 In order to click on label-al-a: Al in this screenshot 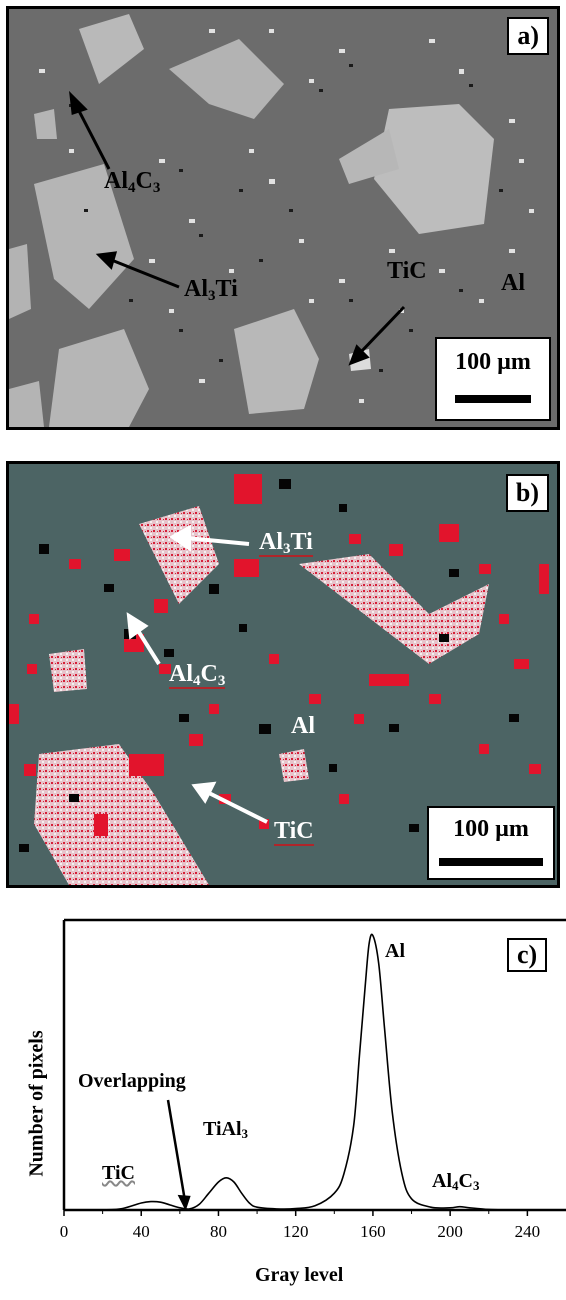, I will do `click(513, 283)`.